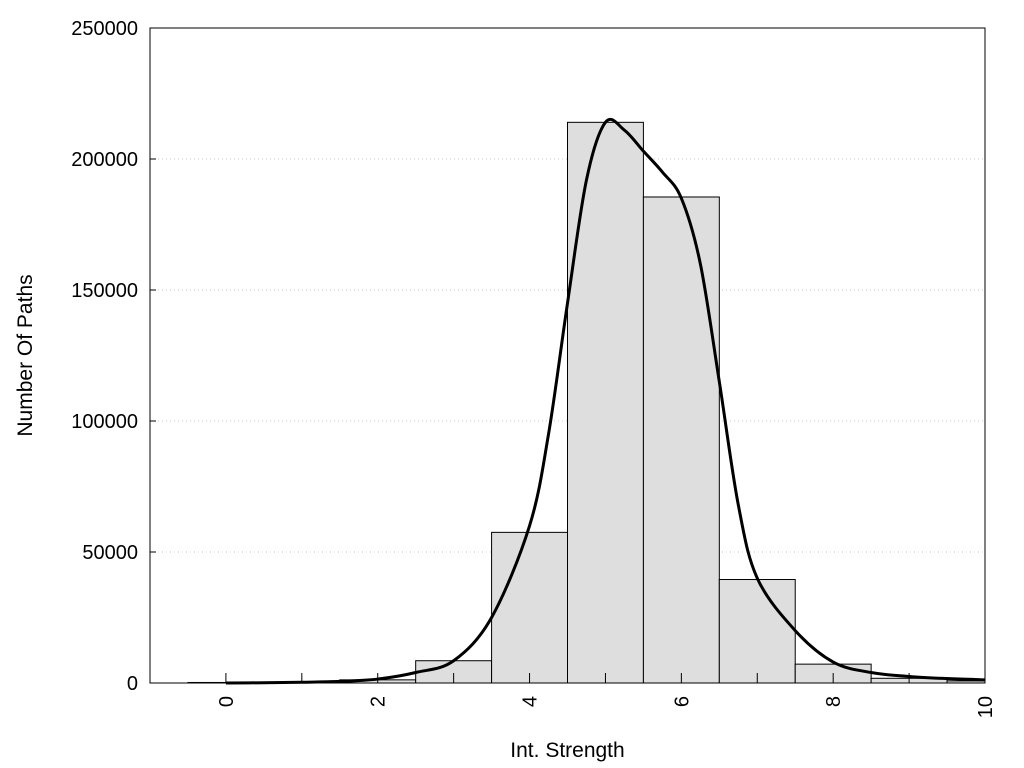 The height and width of the screenshot is (768, 1024). What do you see at coordinates (104, 291) in the screenshot?
I see `y-tick-label: 150000` at bounding box center [104, 291].